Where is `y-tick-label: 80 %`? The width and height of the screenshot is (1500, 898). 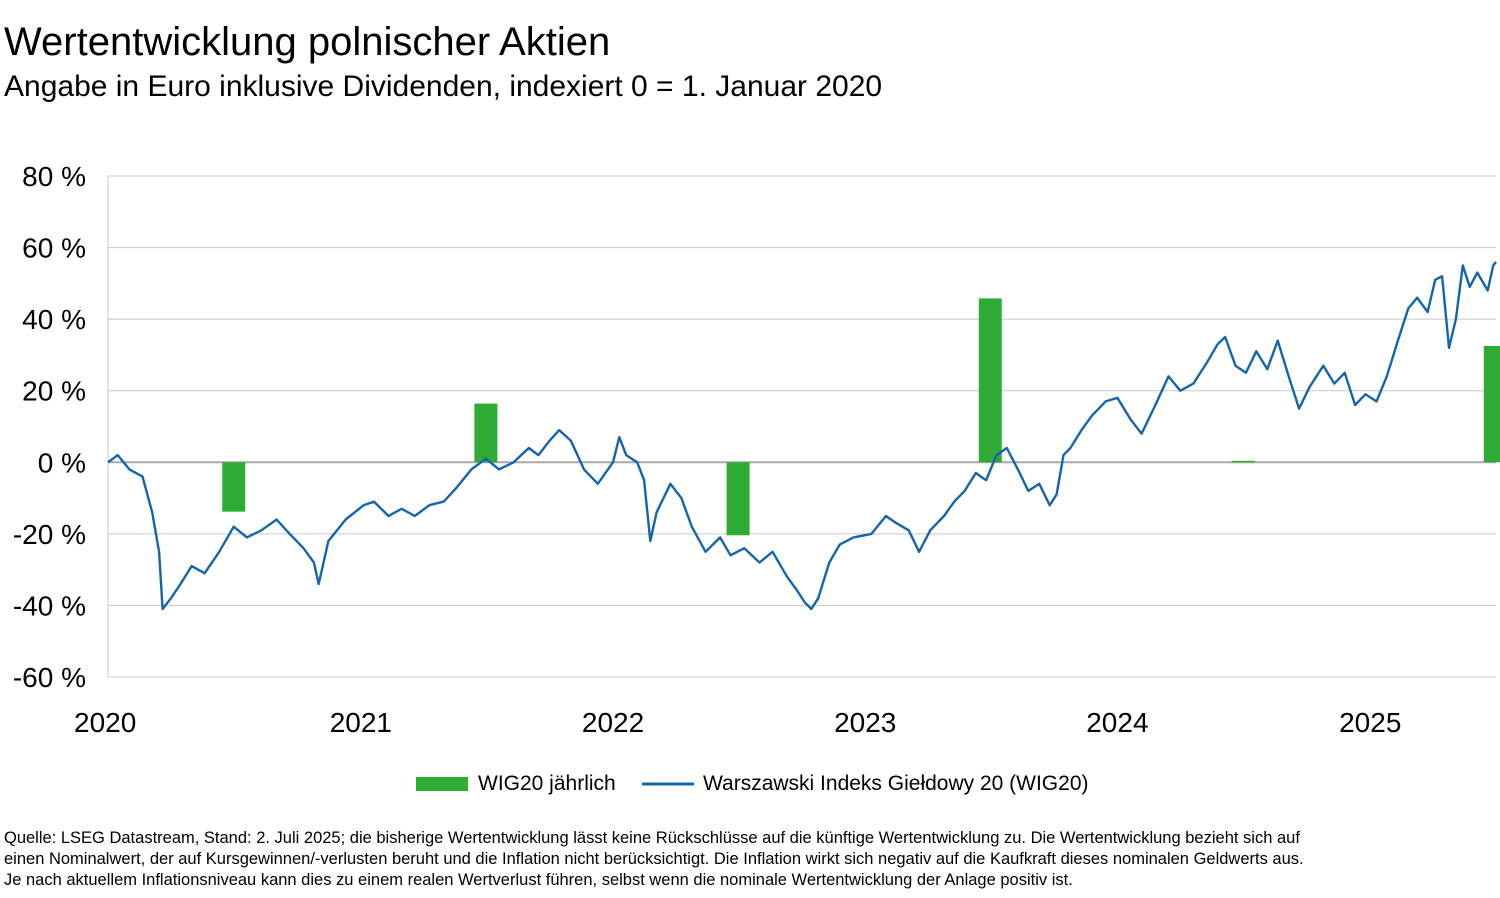
y-tick-label: 80 % is located at coordinates (54, 176).